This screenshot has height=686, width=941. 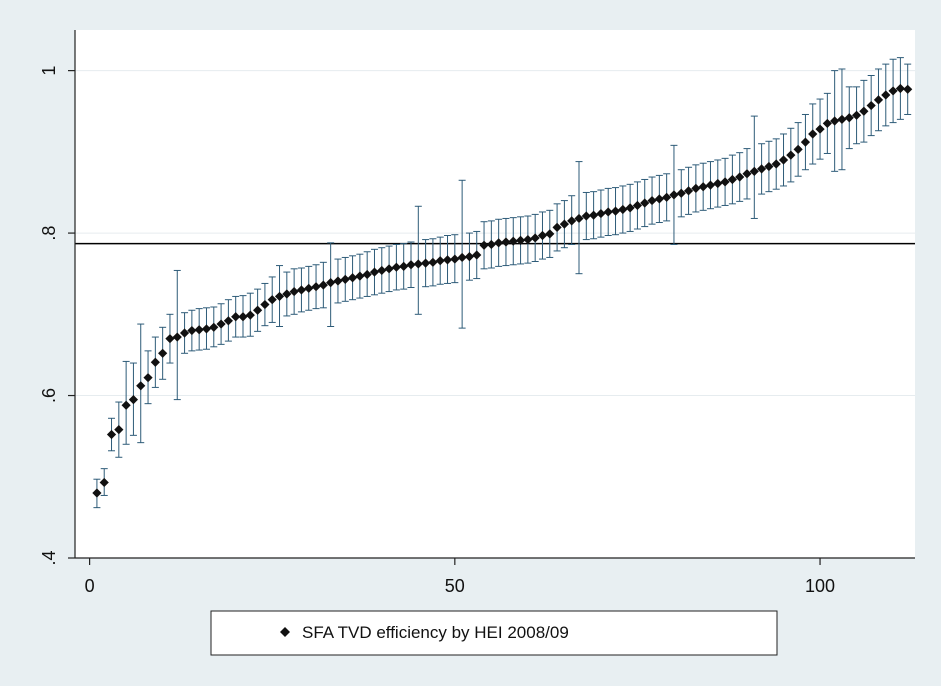 I want to click on x-tick-label-1: 50, so click(x=455, y=586).